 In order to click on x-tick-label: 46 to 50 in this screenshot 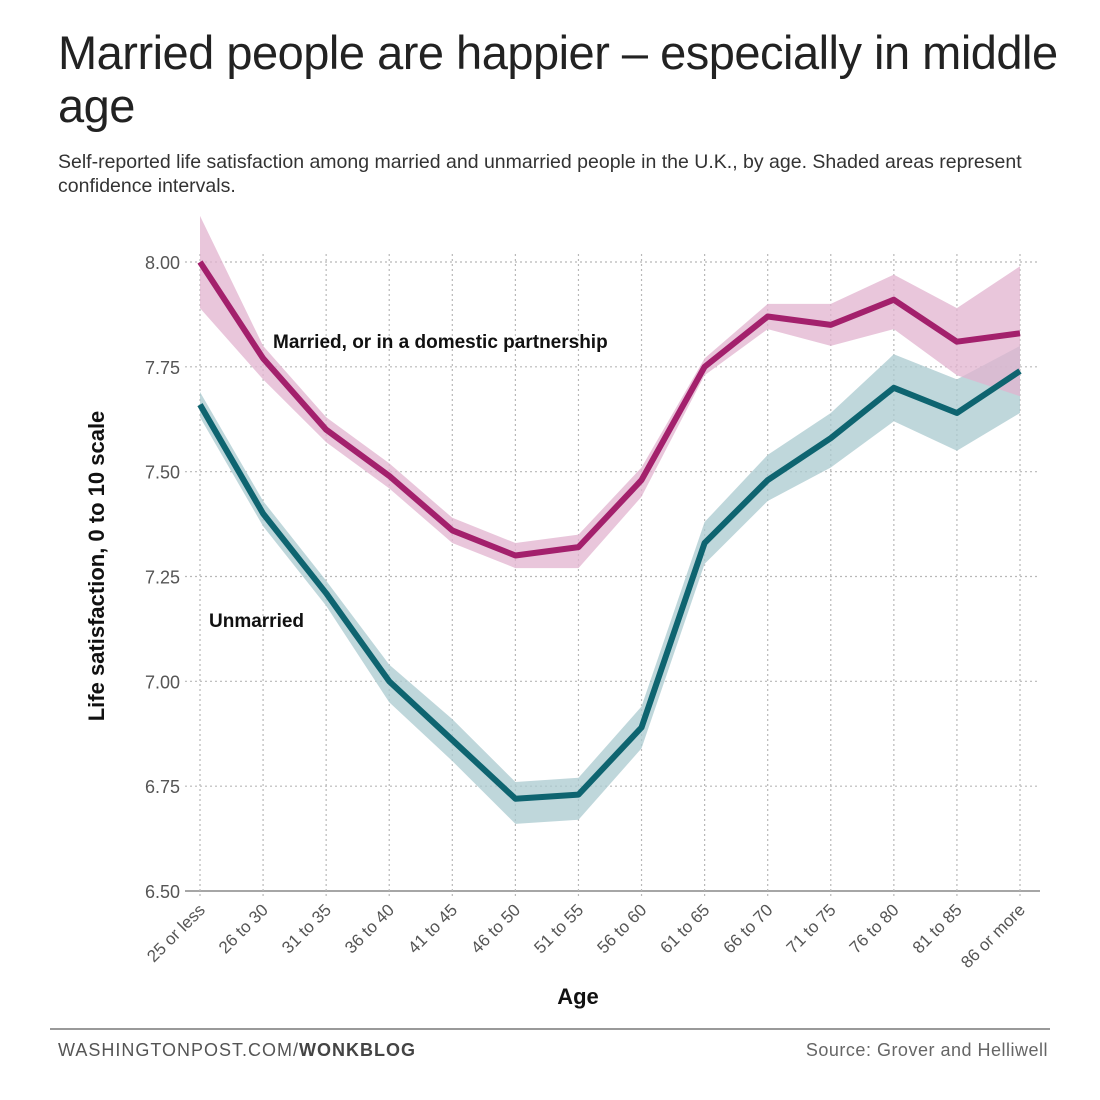, I will do `click(495, 928)`.